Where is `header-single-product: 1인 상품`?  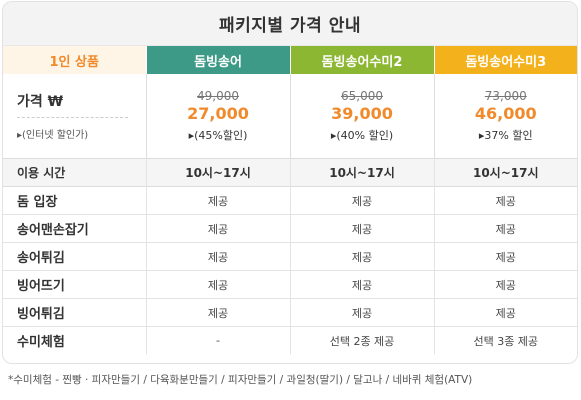
header-single-product: 1인 상품 is located at coordinates (75, 60).